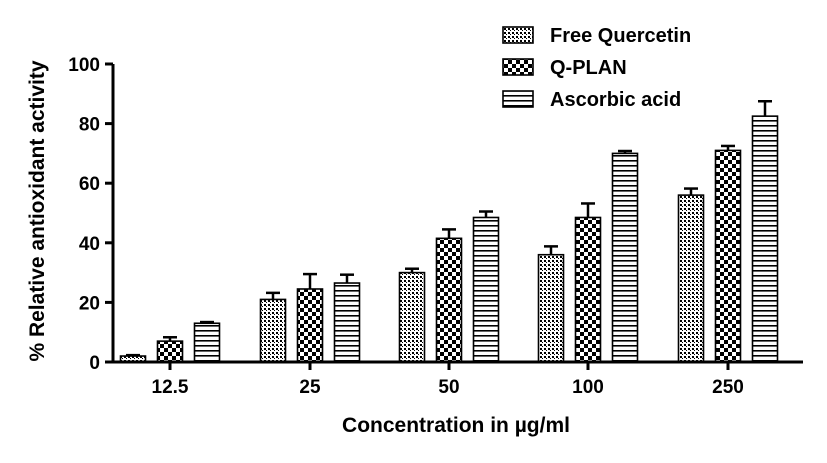 The image size is (827, 463). What do you see at coordinates (518, 35) in the screenshot?
I see `legend-swatch-free-quercetin` at bounding box center [518, 35].